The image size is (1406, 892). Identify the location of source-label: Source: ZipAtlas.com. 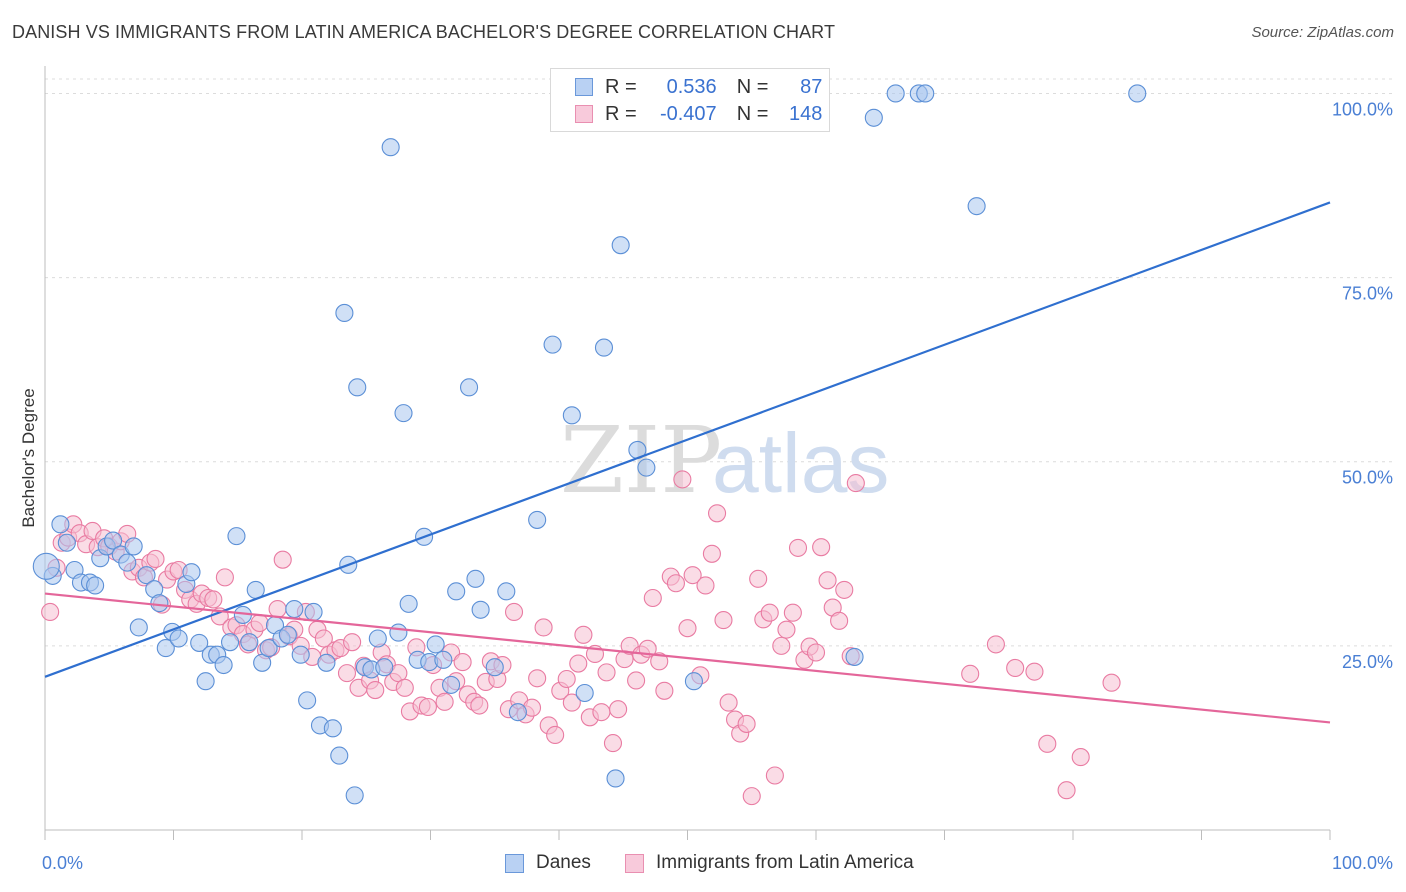
(1322, 32).